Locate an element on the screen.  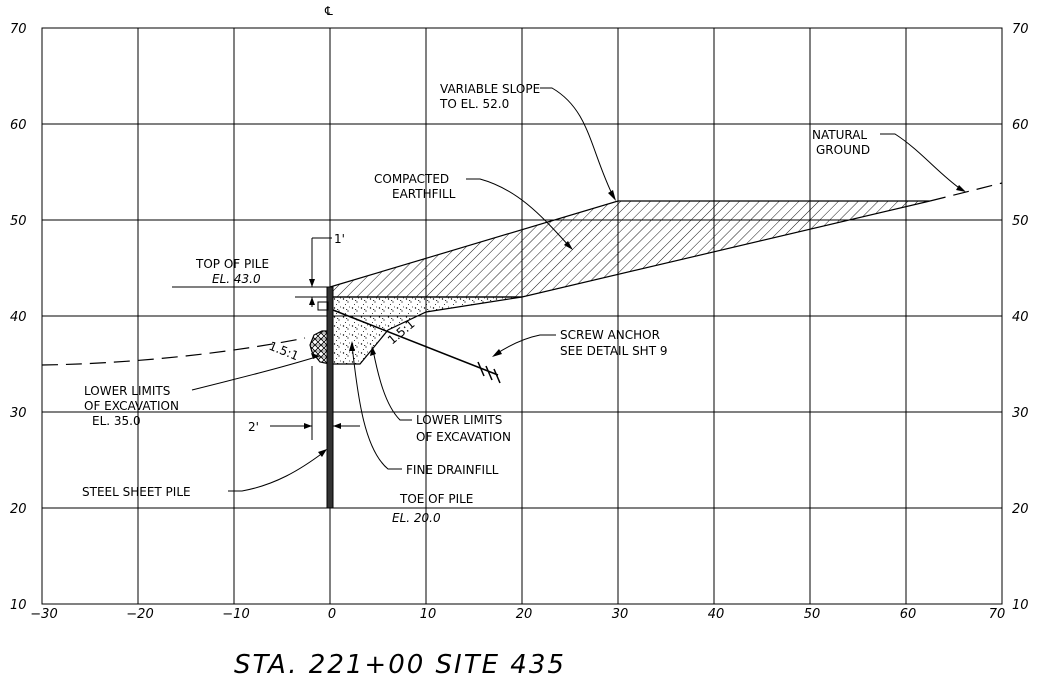
screw-anchor is located at coordinates (409, 342).